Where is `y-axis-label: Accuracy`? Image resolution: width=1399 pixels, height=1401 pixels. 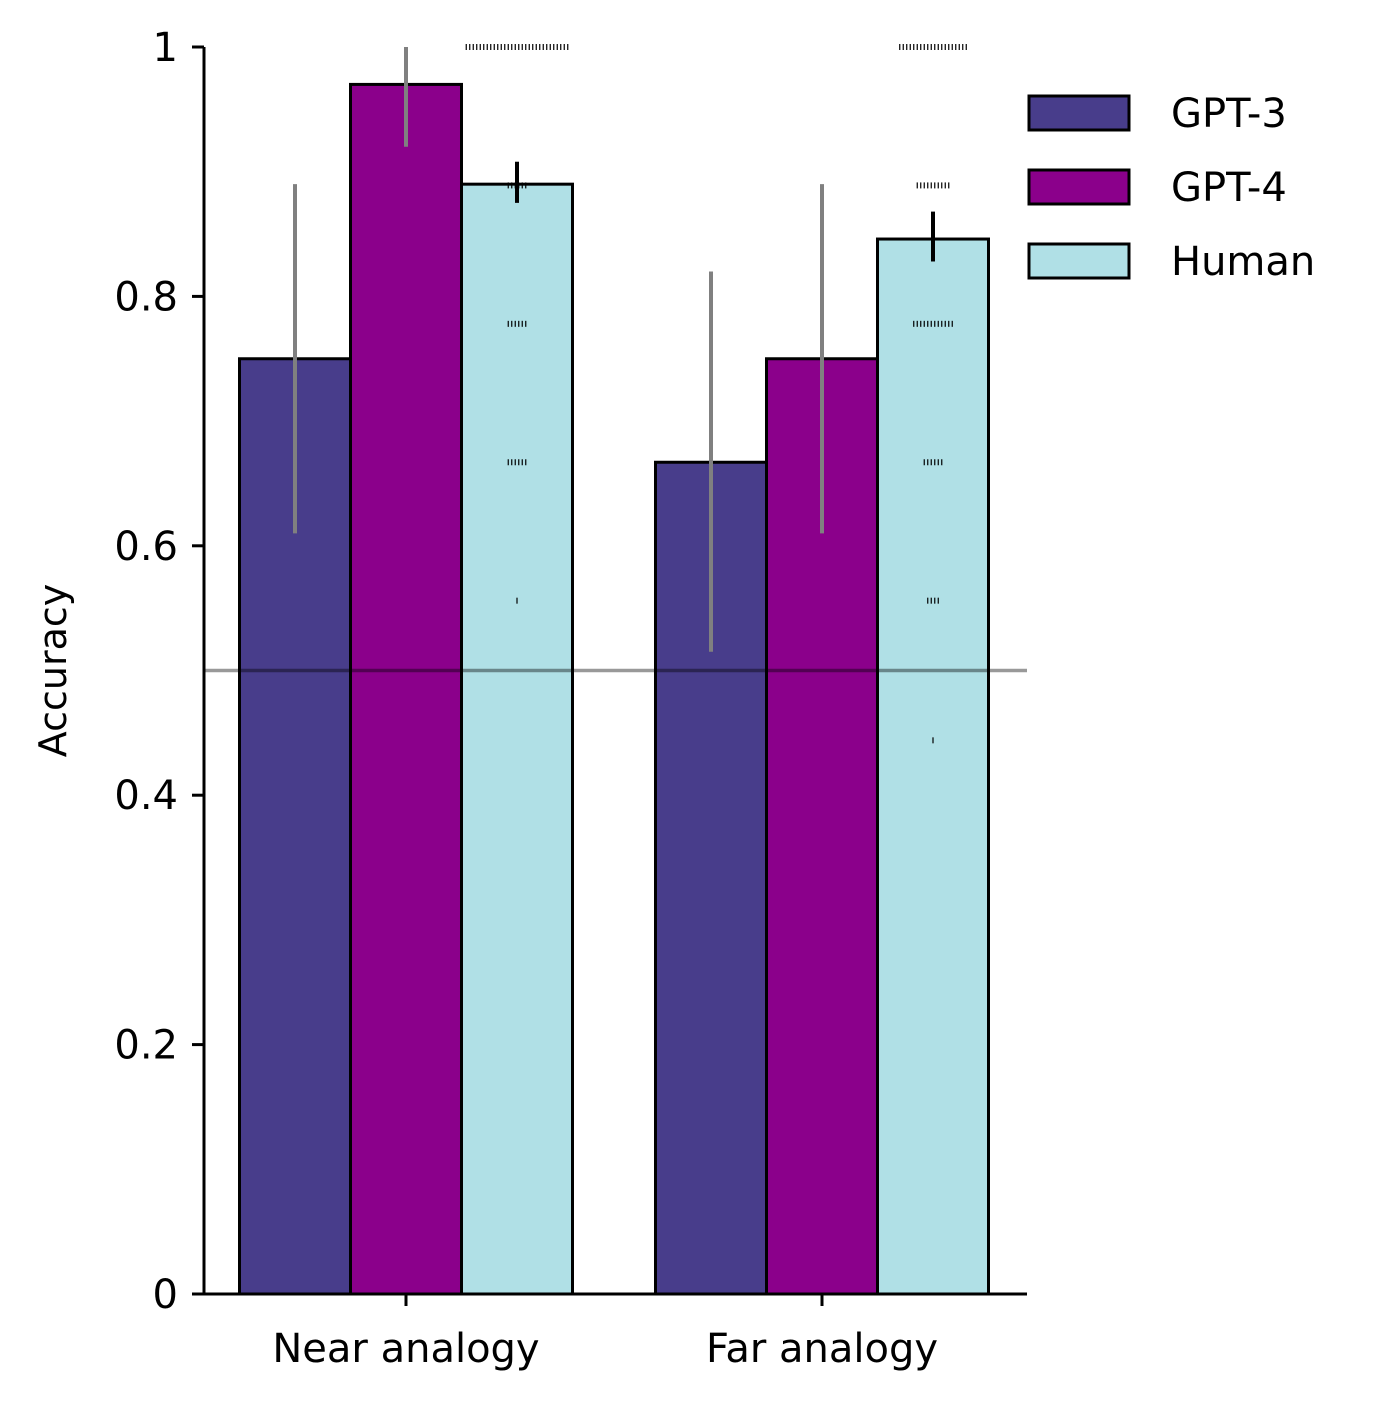 y-axis-label: Accuracy is located at coordinates (53, 671).